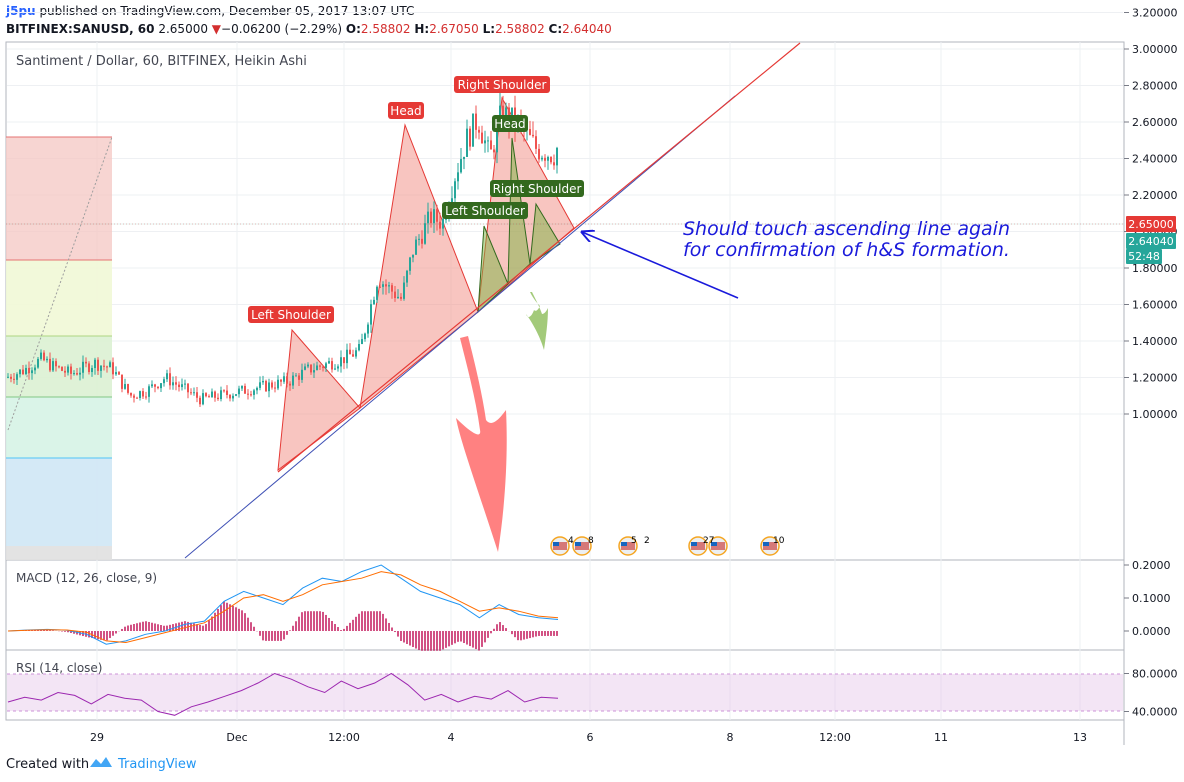 This screenshot has width=1184, height=782. I want to click on low-label: L:, so click(489, 29).